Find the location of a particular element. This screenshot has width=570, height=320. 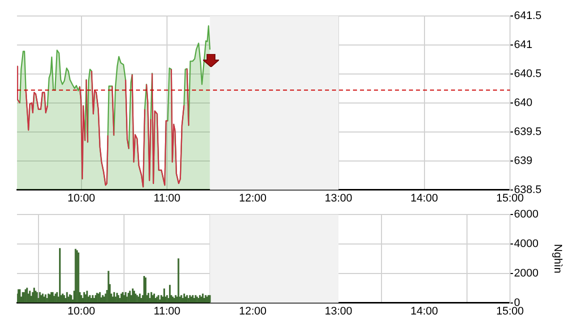

y-tick-label: 2000 is located at coordinates (526, 273).